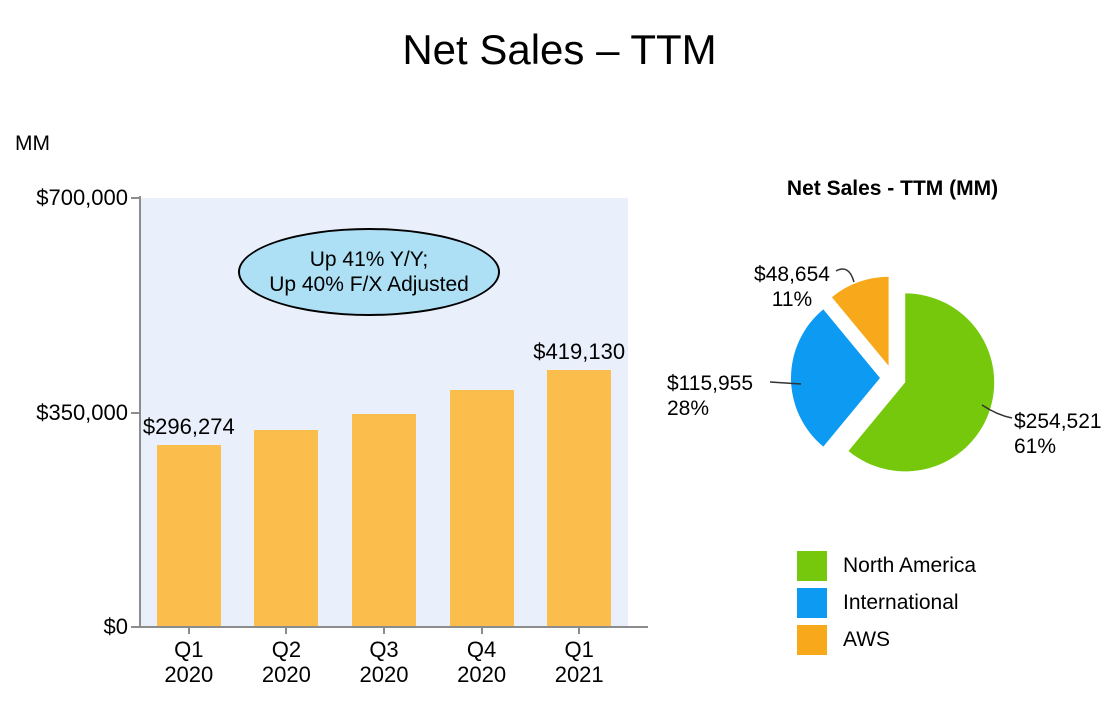  What do you see at coordinates (188, 536) in the screenshot?
I see `bar-q1-2020` at bounding box center [188, 536].